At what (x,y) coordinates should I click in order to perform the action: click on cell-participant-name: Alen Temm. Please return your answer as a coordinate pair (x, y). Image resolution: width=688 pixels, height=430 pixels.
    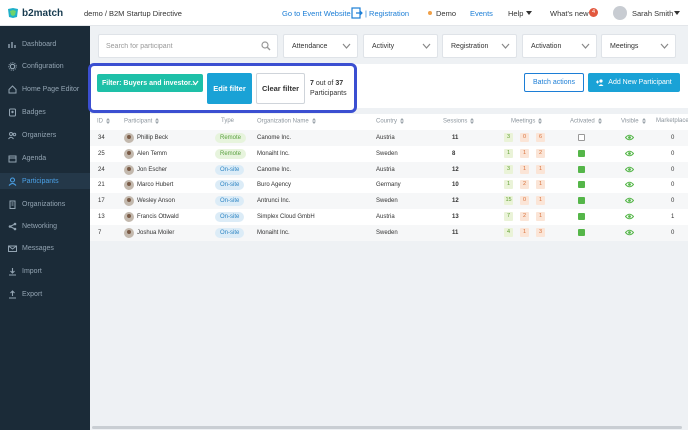
    Looking at the image, I should click on (152, 154).